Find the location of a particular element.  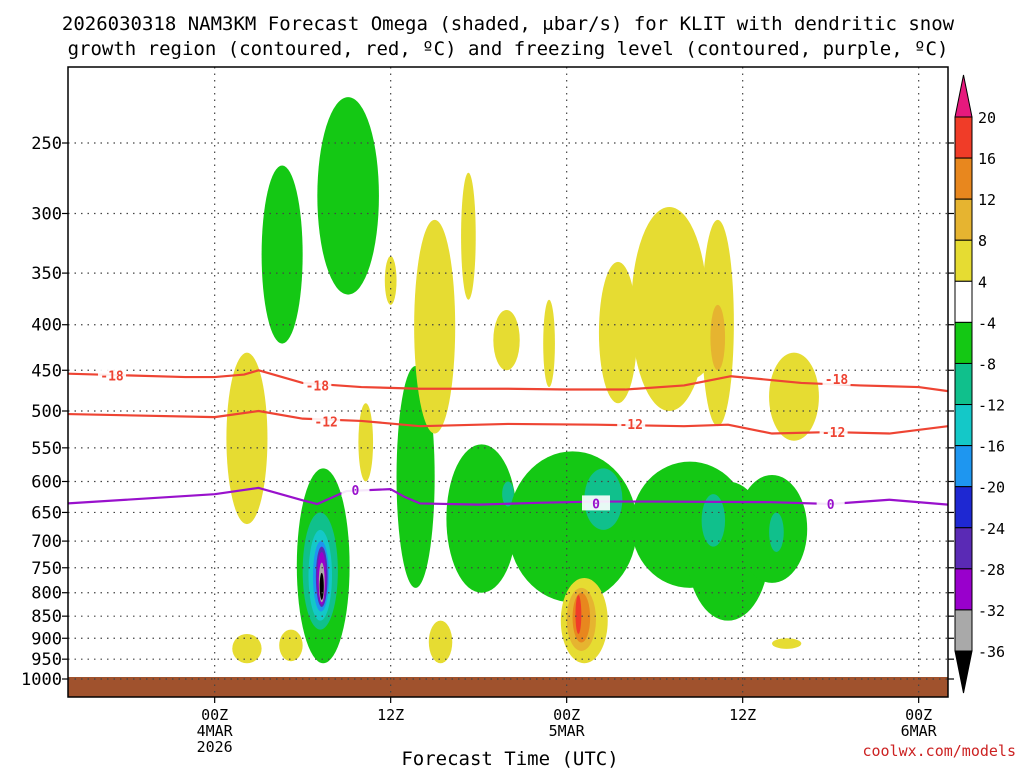

x-tick-label: 4MAR is located at coordinates (215, 731).